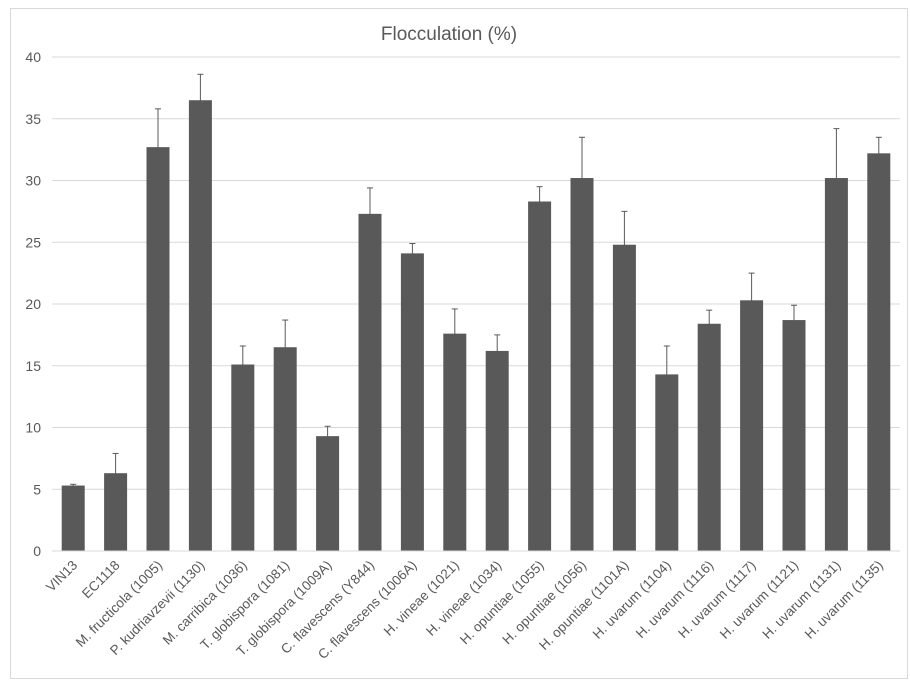 The image size is (910, 681). I want to click on x-tick-label: H. vineae (1034), so click(463, 598).